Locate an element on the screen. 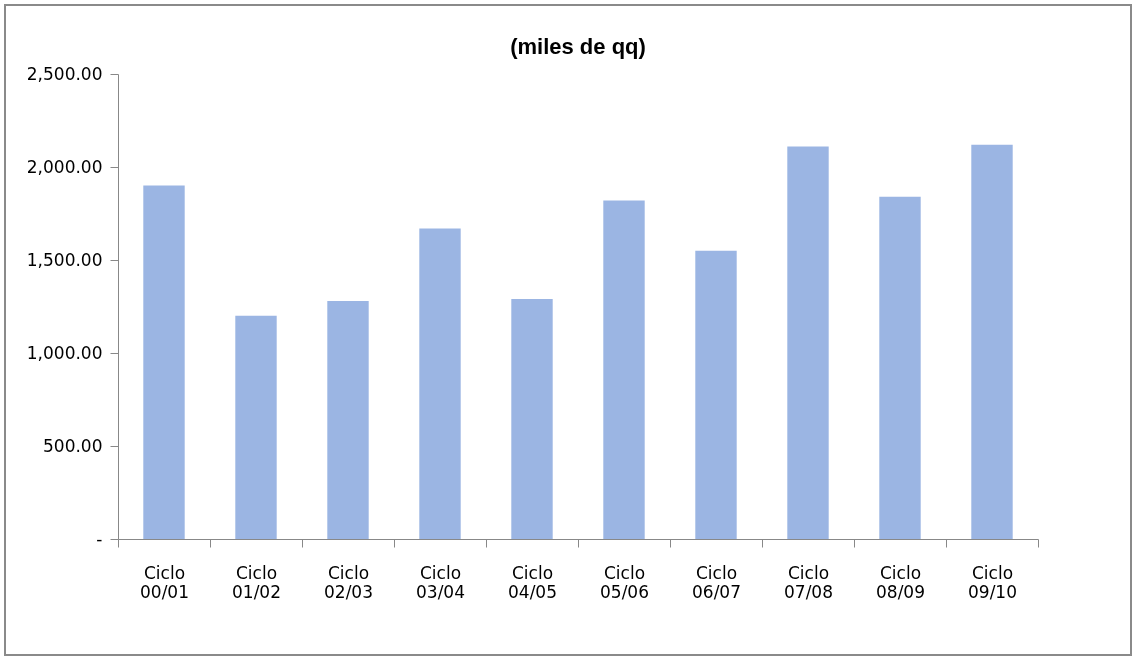 The height and width of the screenshot is (666, 1140). x-tick-label: Ciclo 02/03 is located at coordinates (348, 582).